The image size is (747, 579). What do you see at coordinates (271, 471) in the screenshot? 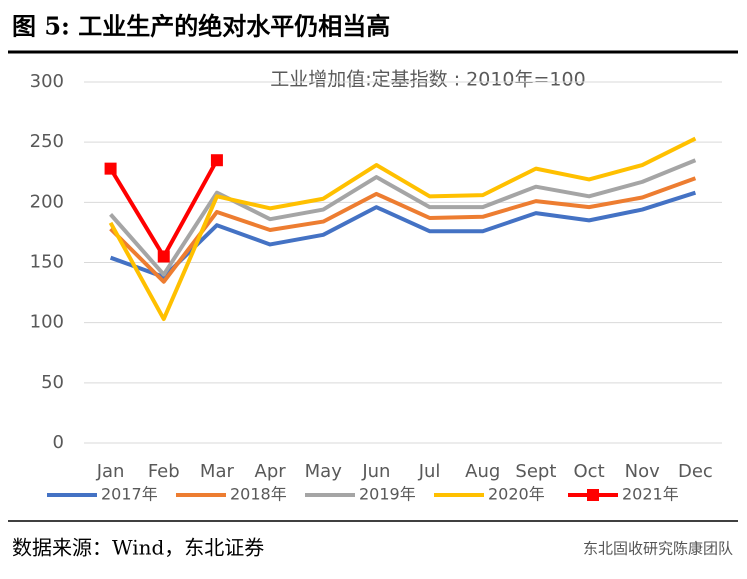
I see `x-tick-label: Apr` at bounding box center [271, 471].